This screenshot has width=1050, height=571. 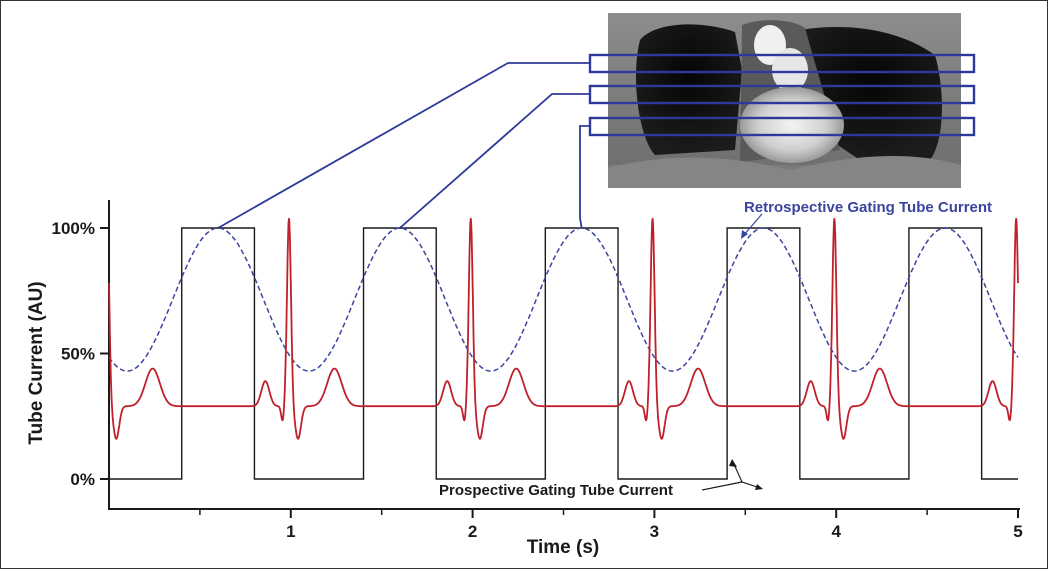 I want to click on y-tick-label: 50%, so click(x=78, y=354).